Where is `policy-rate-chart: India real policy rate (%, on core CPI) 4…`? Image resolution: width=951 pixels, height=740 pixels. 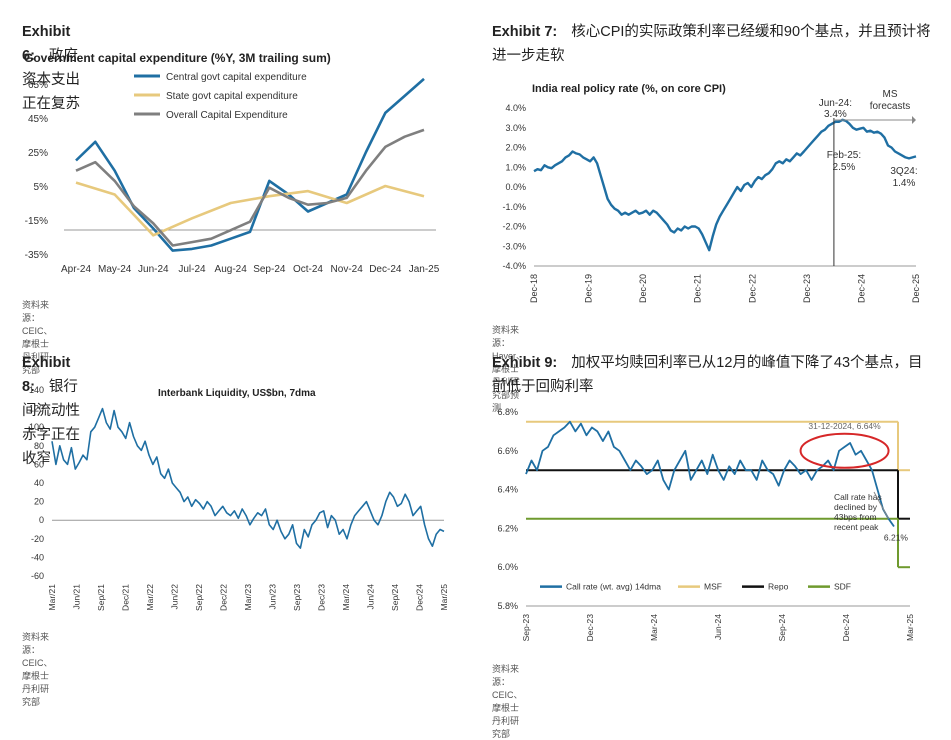 policy-rate-chart: India real policy rate (%, on core CPI) 4… is located at coordinates (711, 193).